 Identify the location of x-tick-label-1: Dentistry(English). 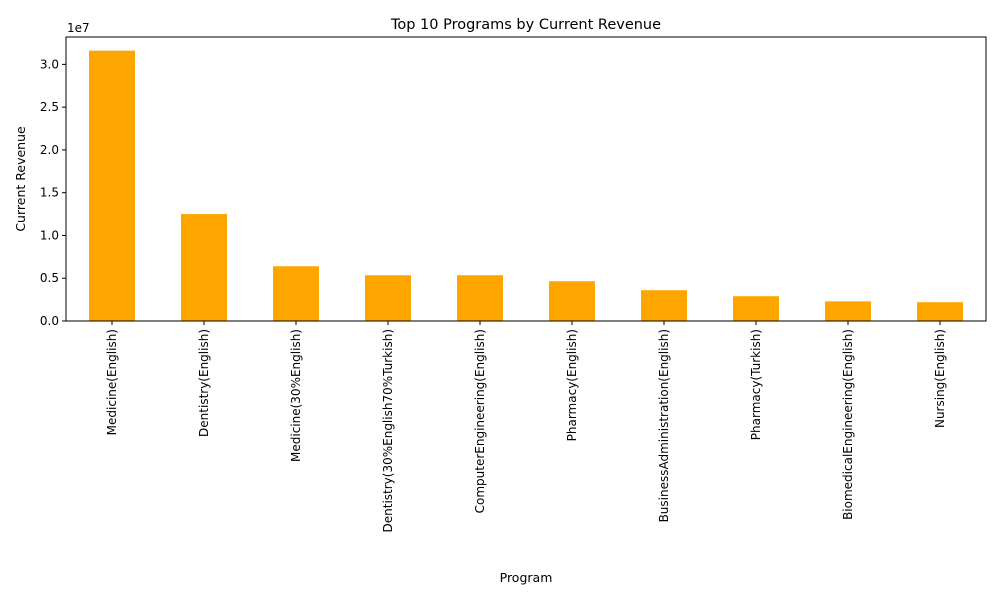
(204, 383).